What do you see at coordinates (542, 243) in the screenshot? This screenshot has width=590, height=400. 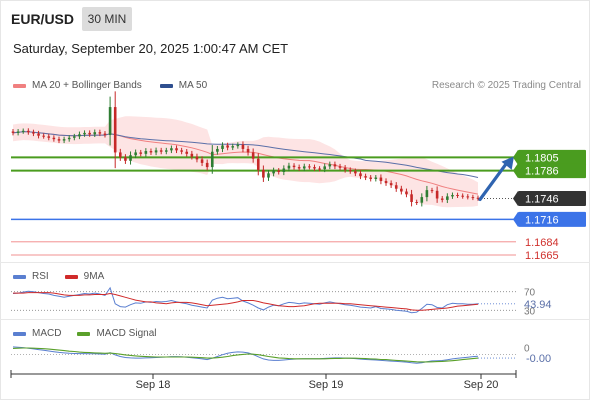 I see `level-label-support: 1.1684` at bounding box center [542, 243].